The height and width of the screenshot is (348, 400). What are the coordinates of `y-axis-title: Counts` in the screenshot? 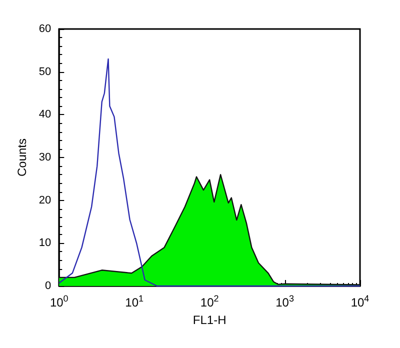 It's located at (22, 157).